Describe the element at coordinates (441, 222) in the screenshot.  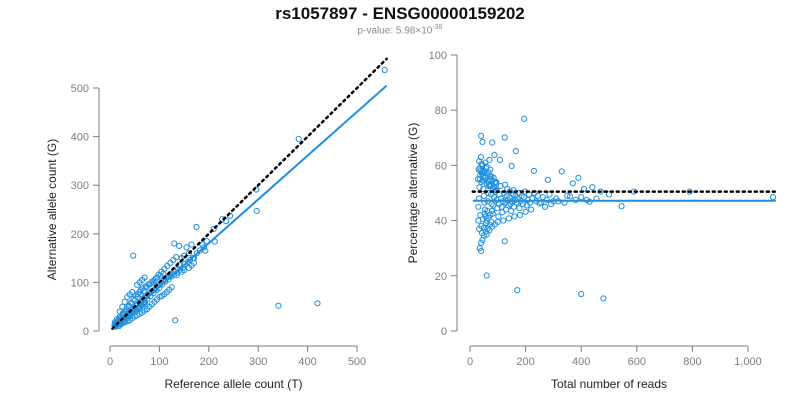
I see `y-tick-label: 40` at that location.